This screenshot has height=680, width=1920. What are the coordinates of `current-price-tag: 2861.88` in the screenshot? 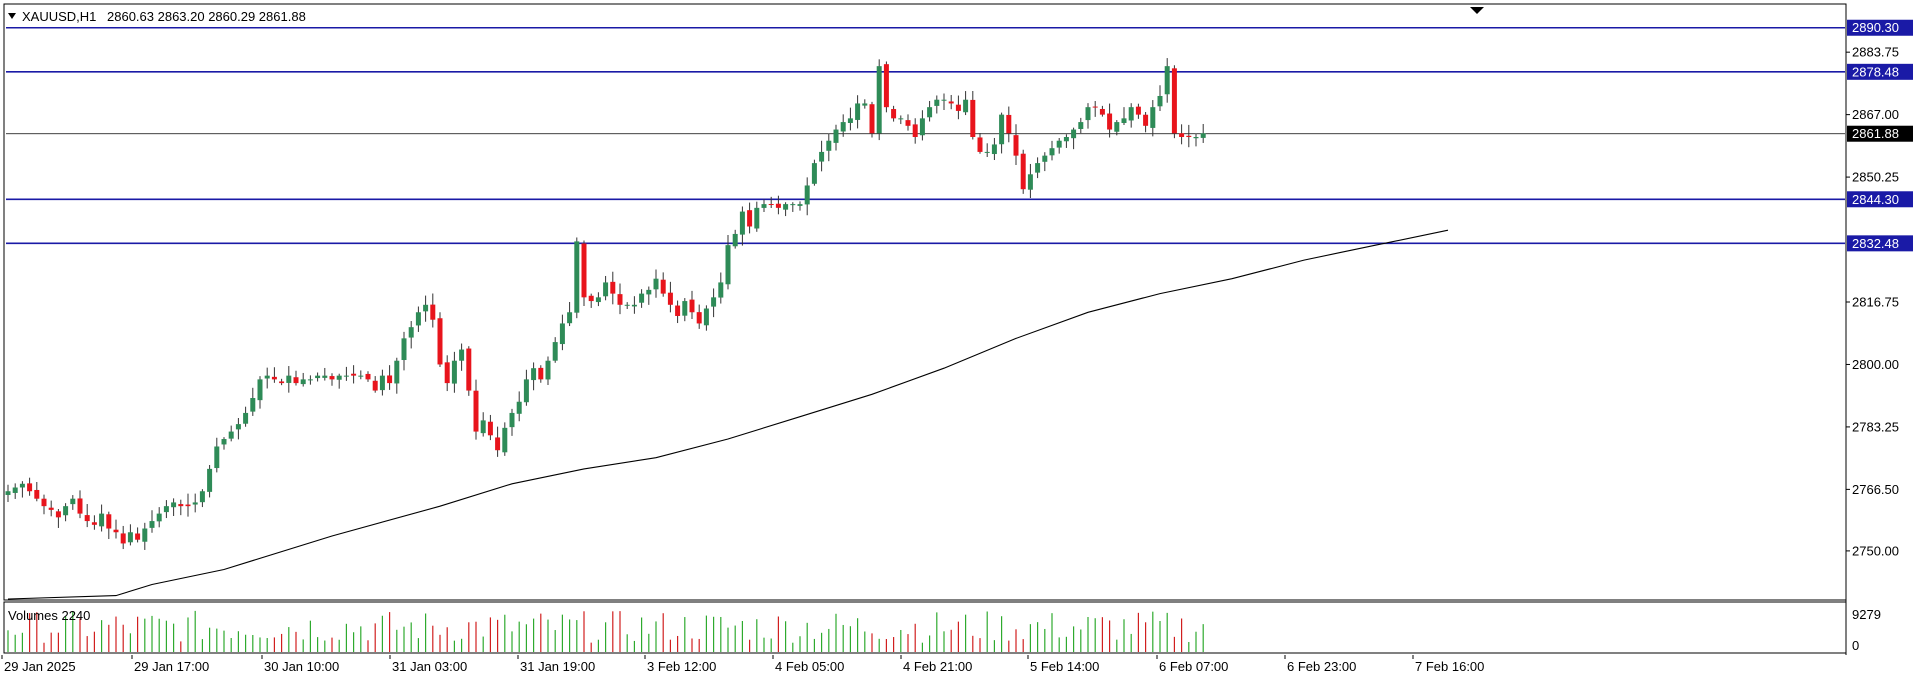 It's located at (1875, 133).